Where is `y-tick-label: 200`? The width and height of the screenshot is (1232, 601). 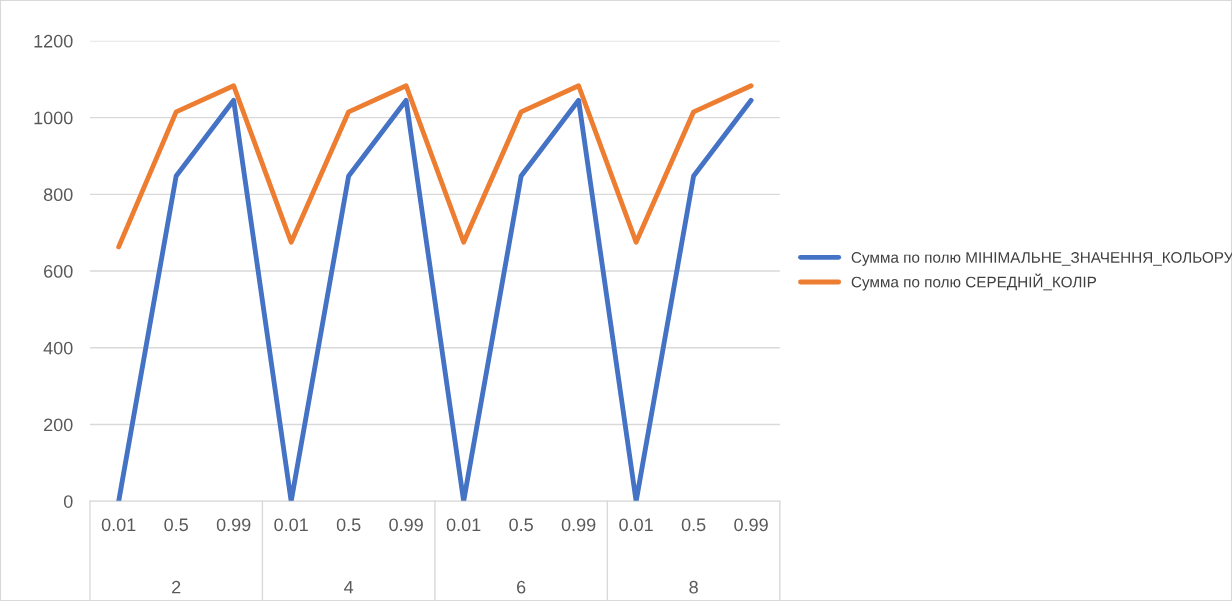
y-tick-label: 200 is located at coordinates (58, 425).